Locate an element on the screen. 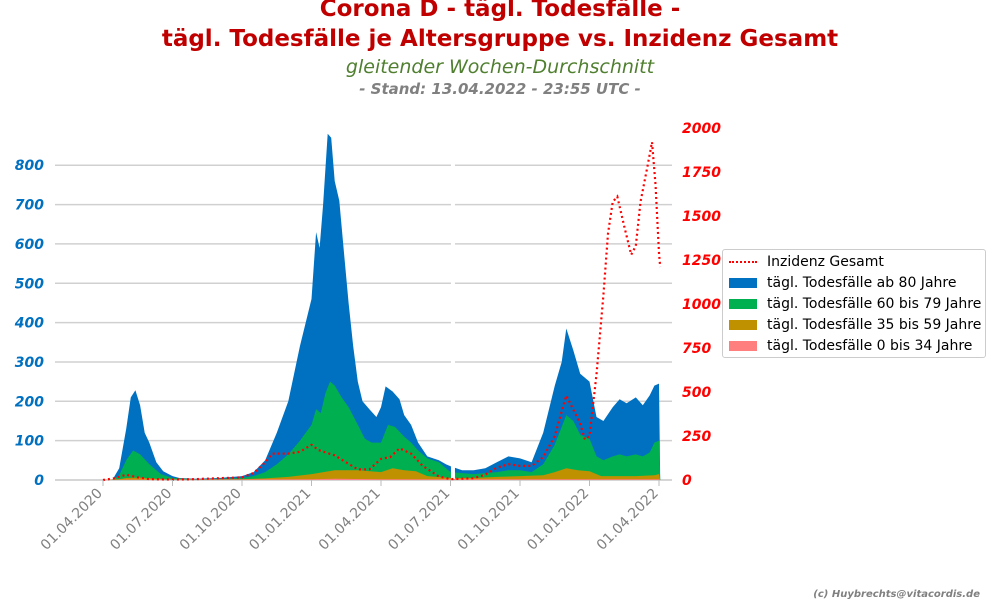  x-tick-label: 01.10.2021 is located at coordinates (489, 520).